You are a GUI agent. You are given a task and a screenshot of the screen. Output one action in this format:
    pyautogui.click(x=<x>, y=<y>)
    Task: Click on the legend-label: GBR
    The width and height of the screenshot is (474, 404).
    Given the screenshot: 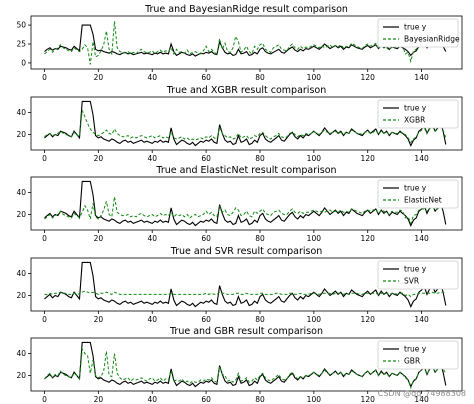 What is the action you would take?
    pyautogui.click(x=412, y=361)
    